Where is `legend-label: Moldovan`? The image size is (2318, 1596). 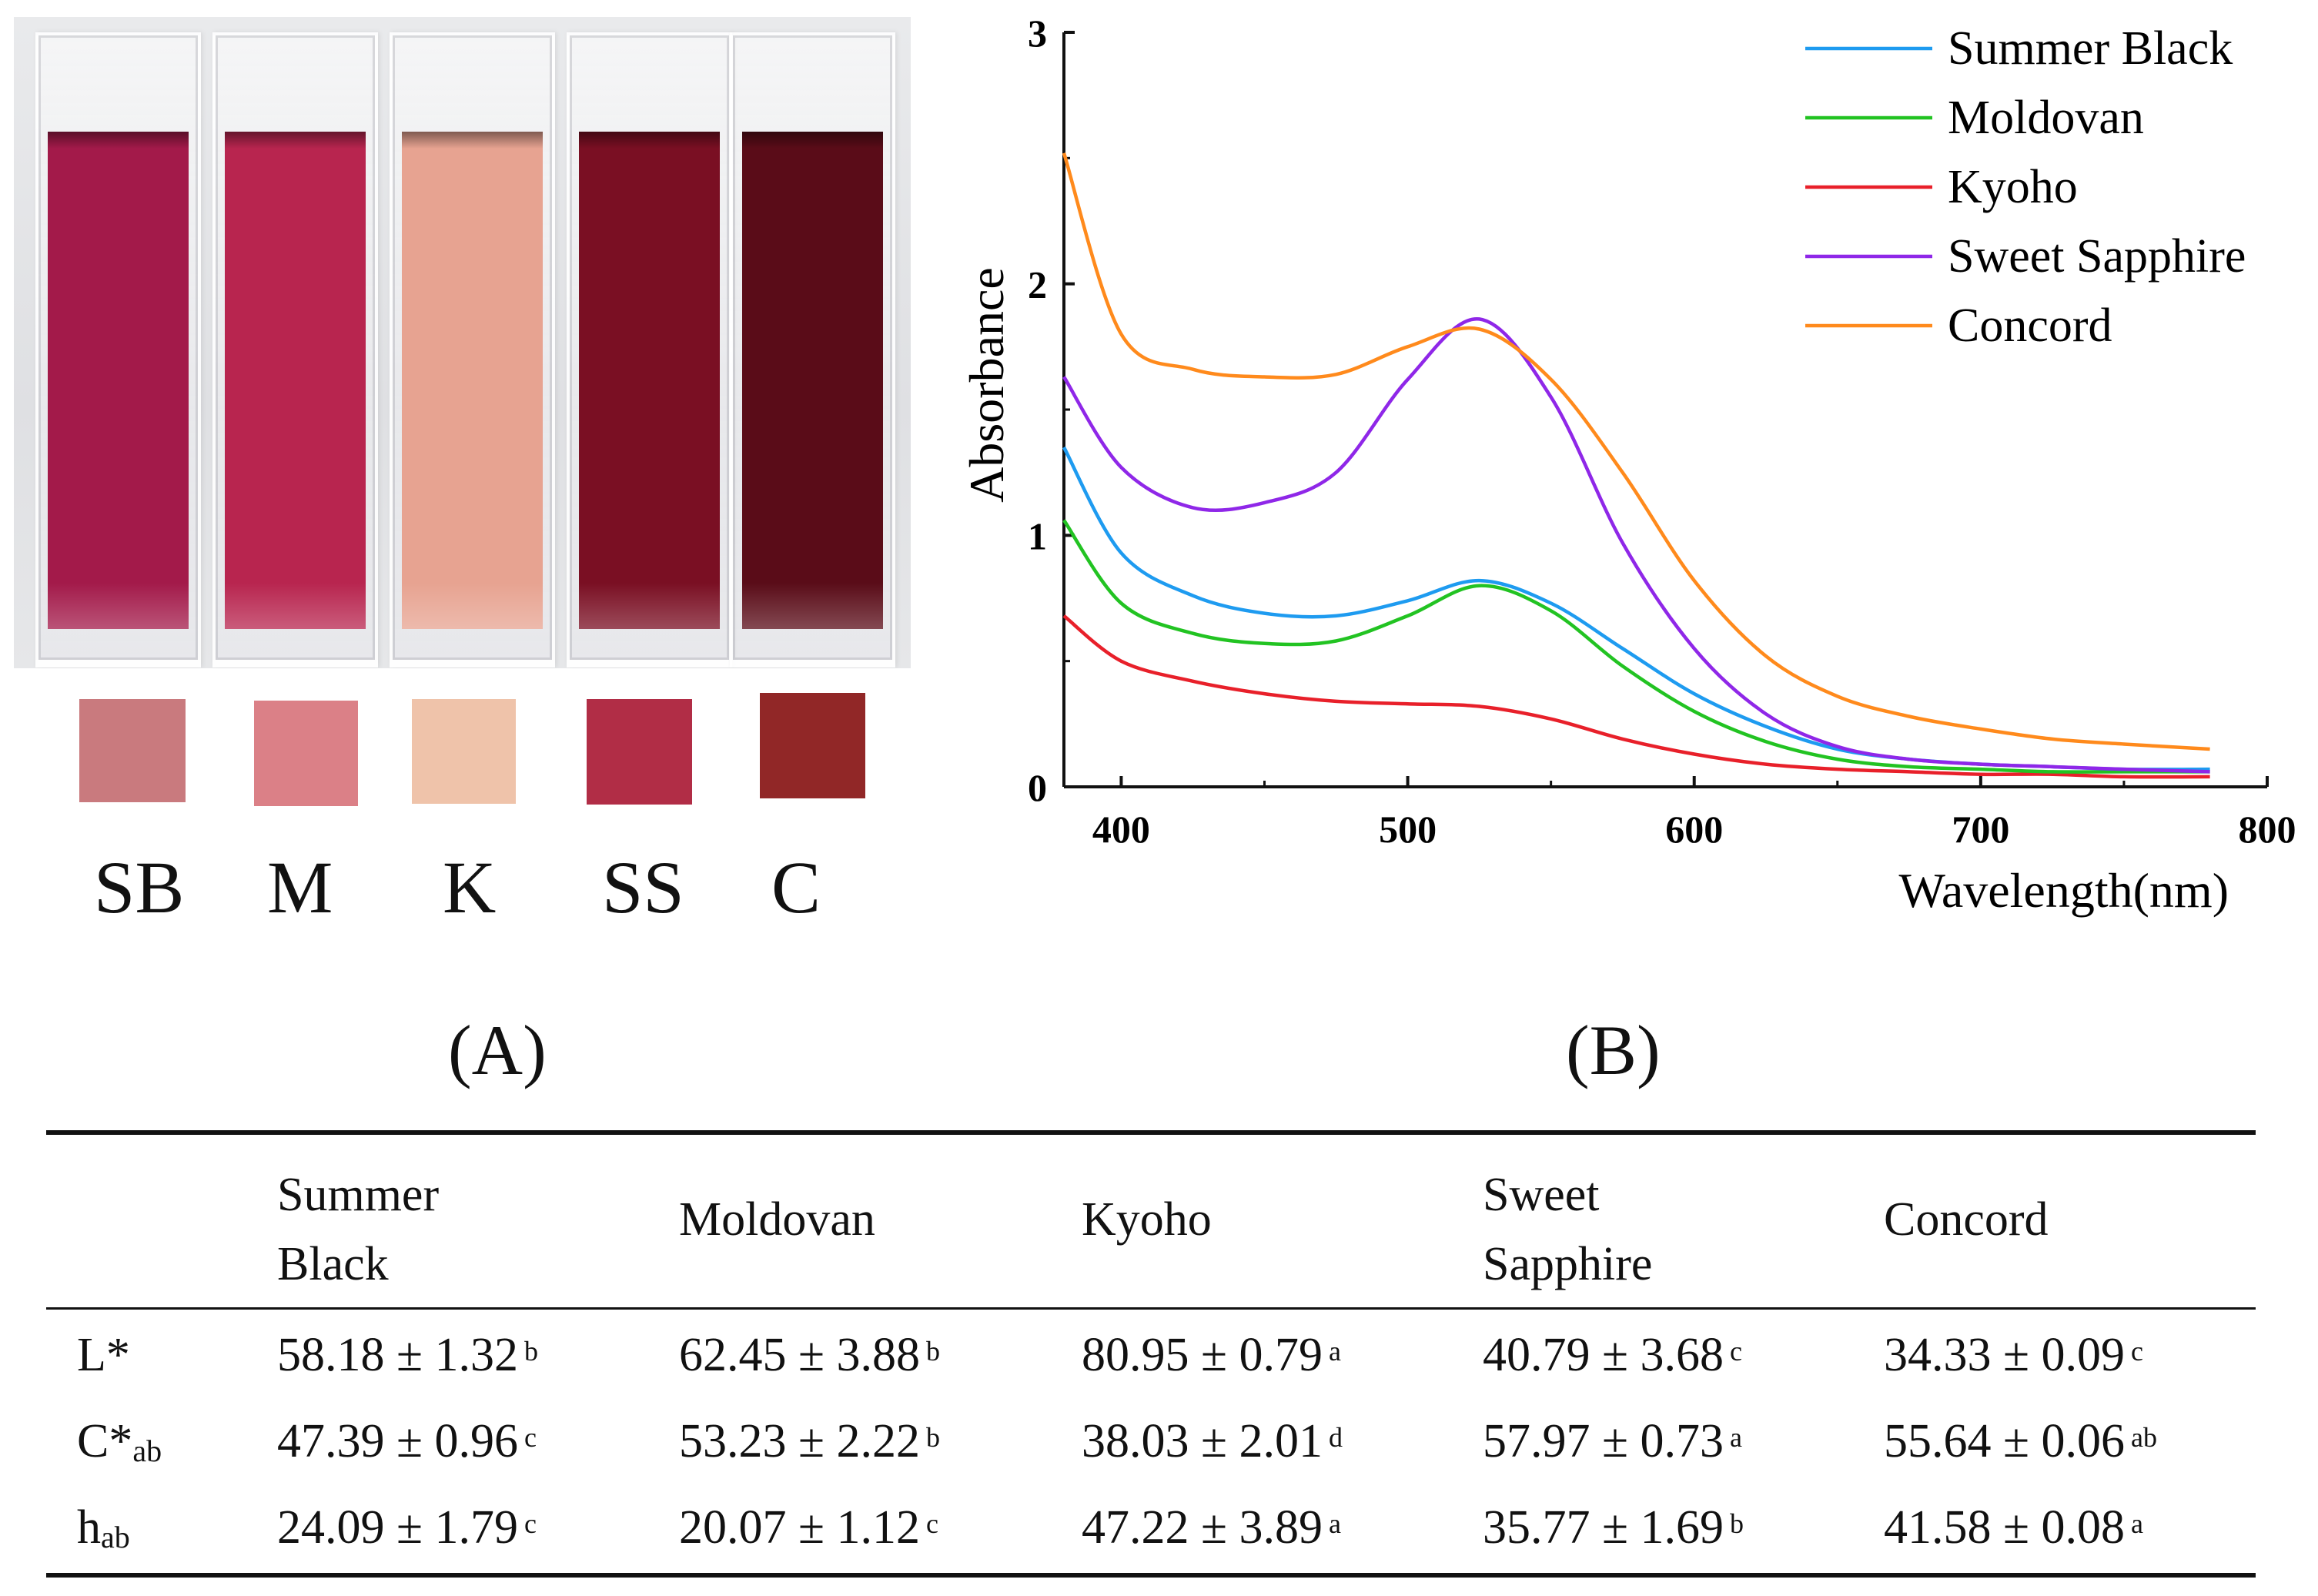
legend-label: Moldovan is located at coordinates (2046, 118).